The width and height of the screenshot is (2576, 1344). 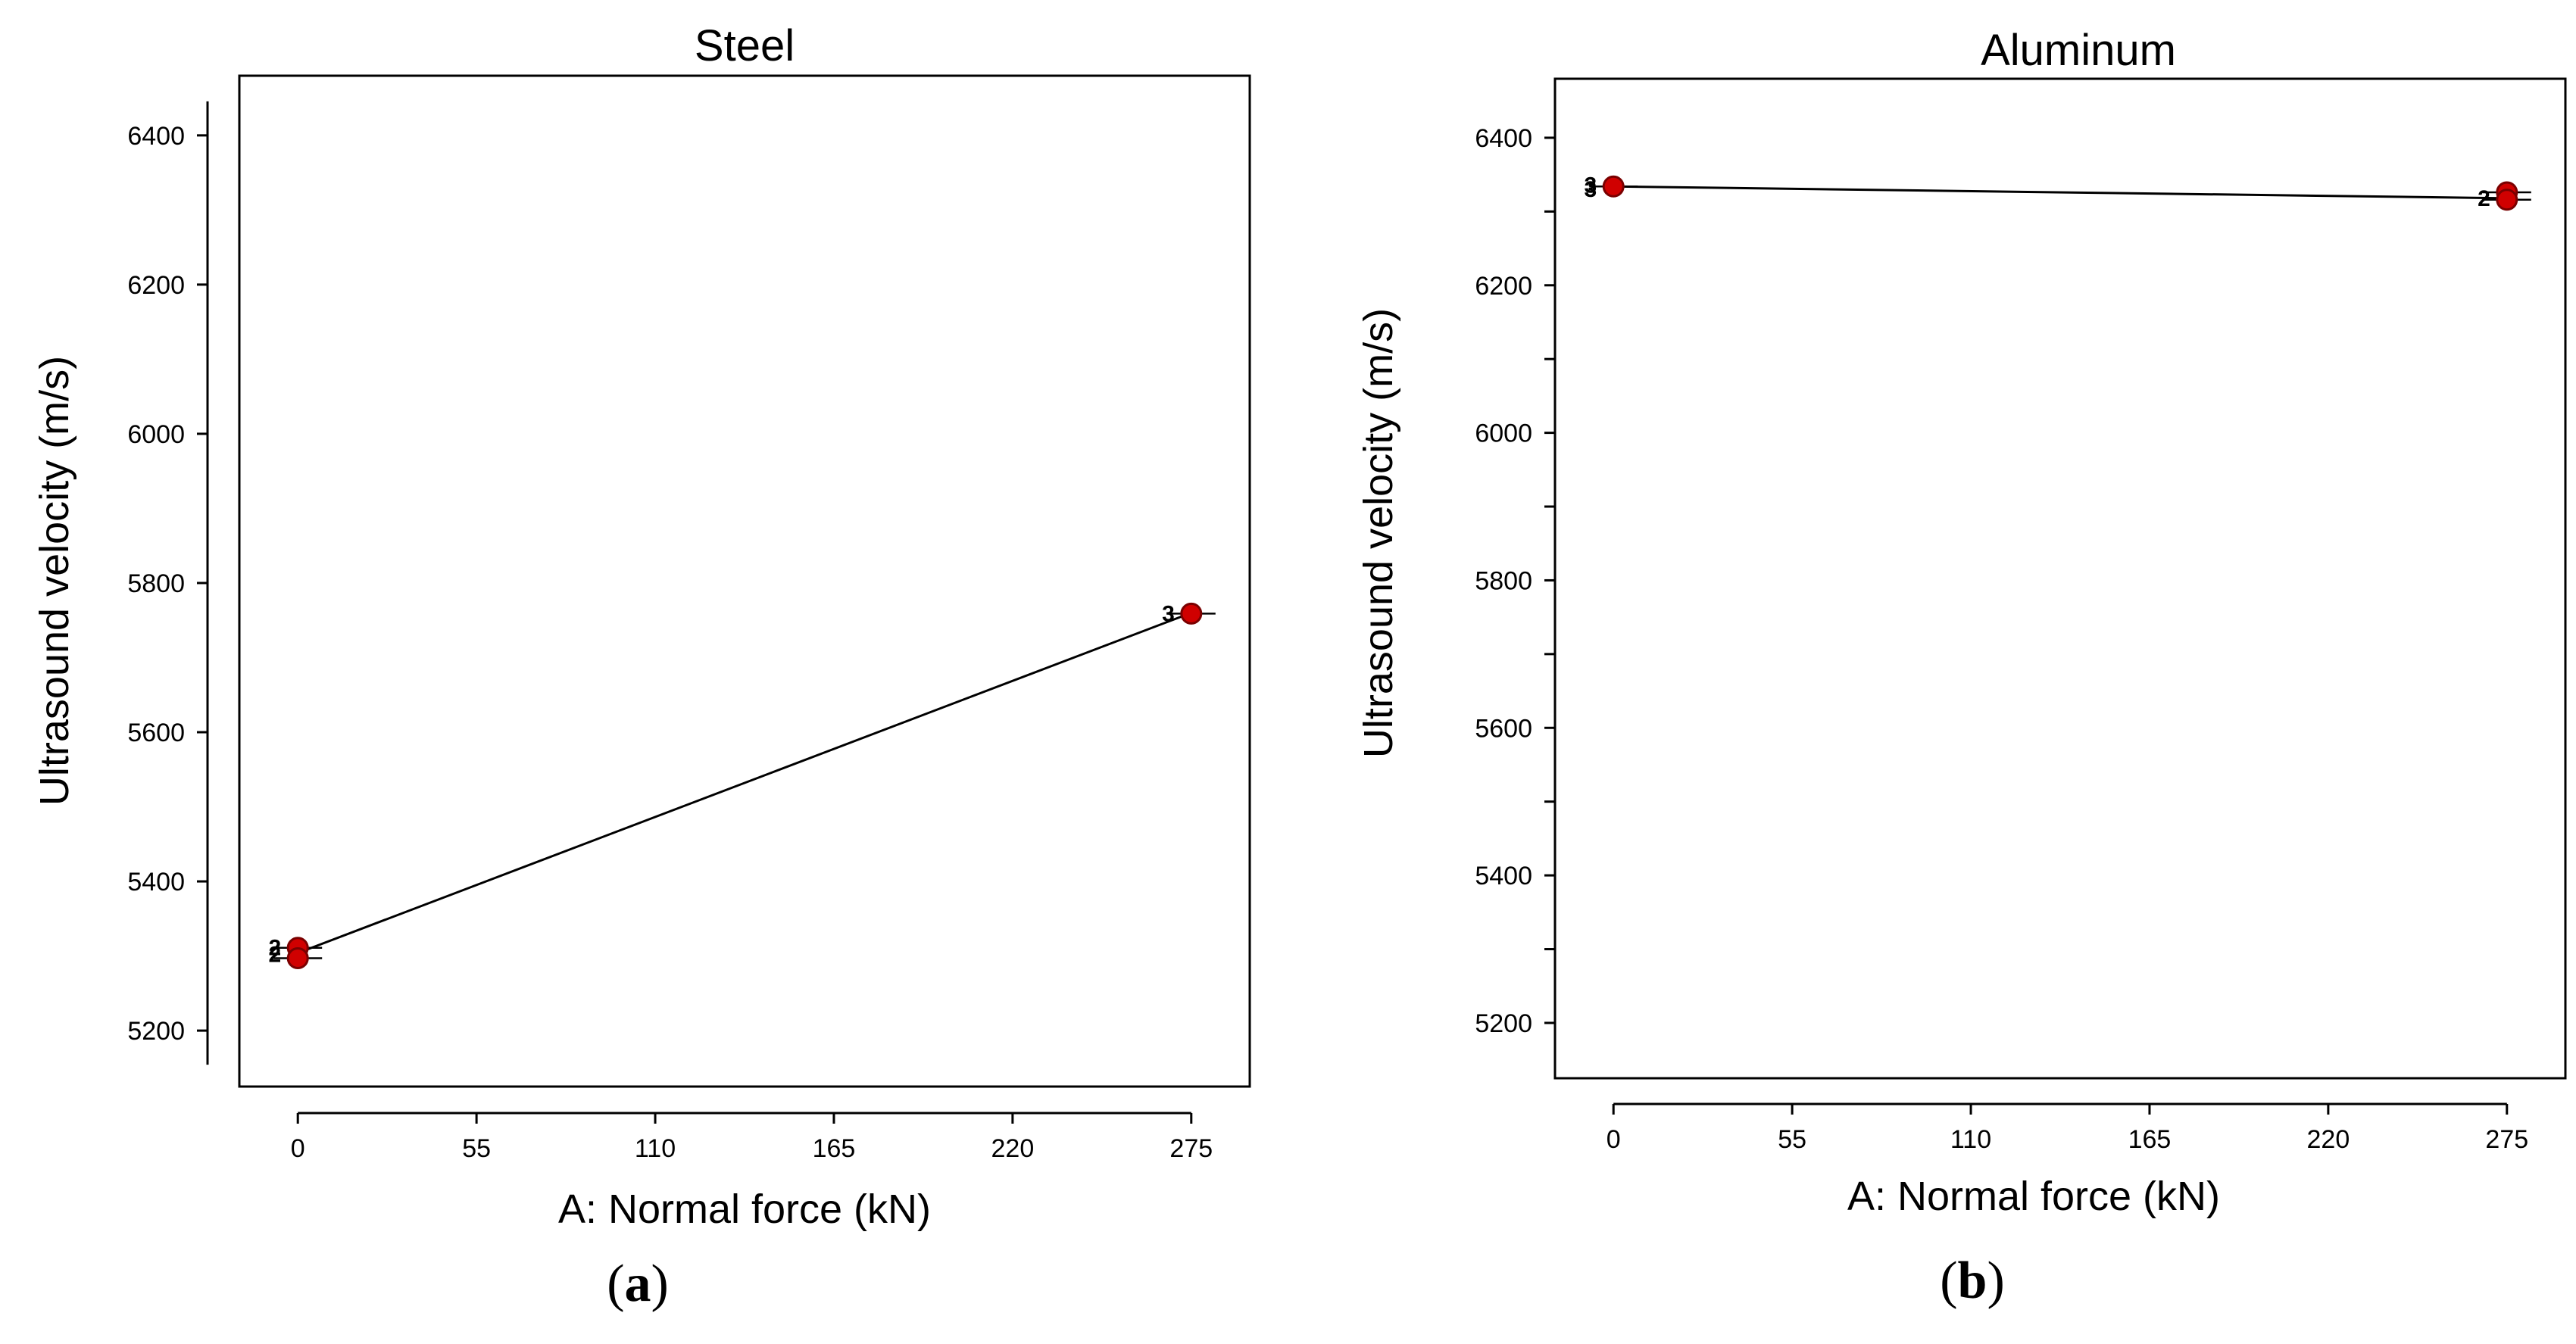 I want to click on x-tick-label-aluminum-2: 110, so click(x=1971, y=1139).